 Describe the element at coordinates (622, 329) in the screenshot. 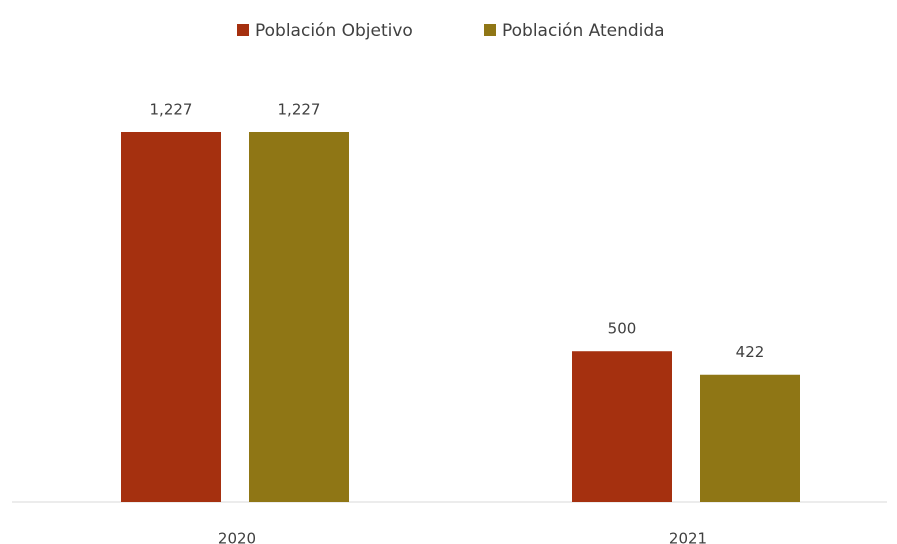

I see `data-label: 500` at that location.